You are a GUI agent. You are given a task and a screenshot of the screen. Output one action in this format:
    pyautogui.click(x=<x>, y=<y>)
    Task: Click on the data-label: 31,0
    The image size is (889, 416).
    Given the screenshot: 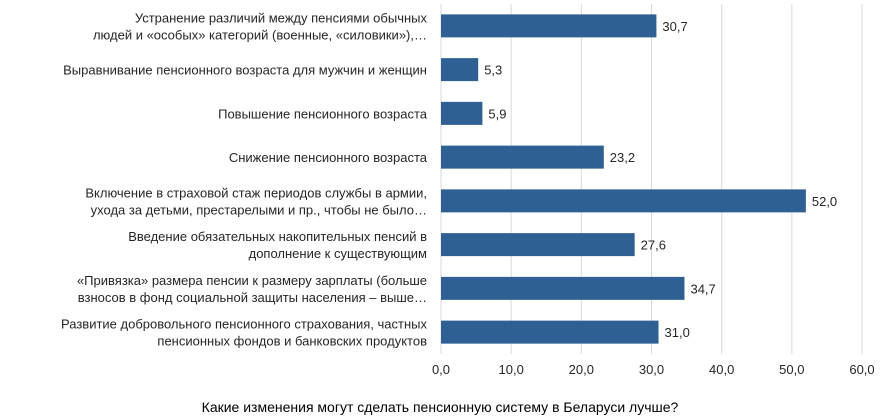 What is the action you would take?
    pyautogui.click(x=677, y=332)
    